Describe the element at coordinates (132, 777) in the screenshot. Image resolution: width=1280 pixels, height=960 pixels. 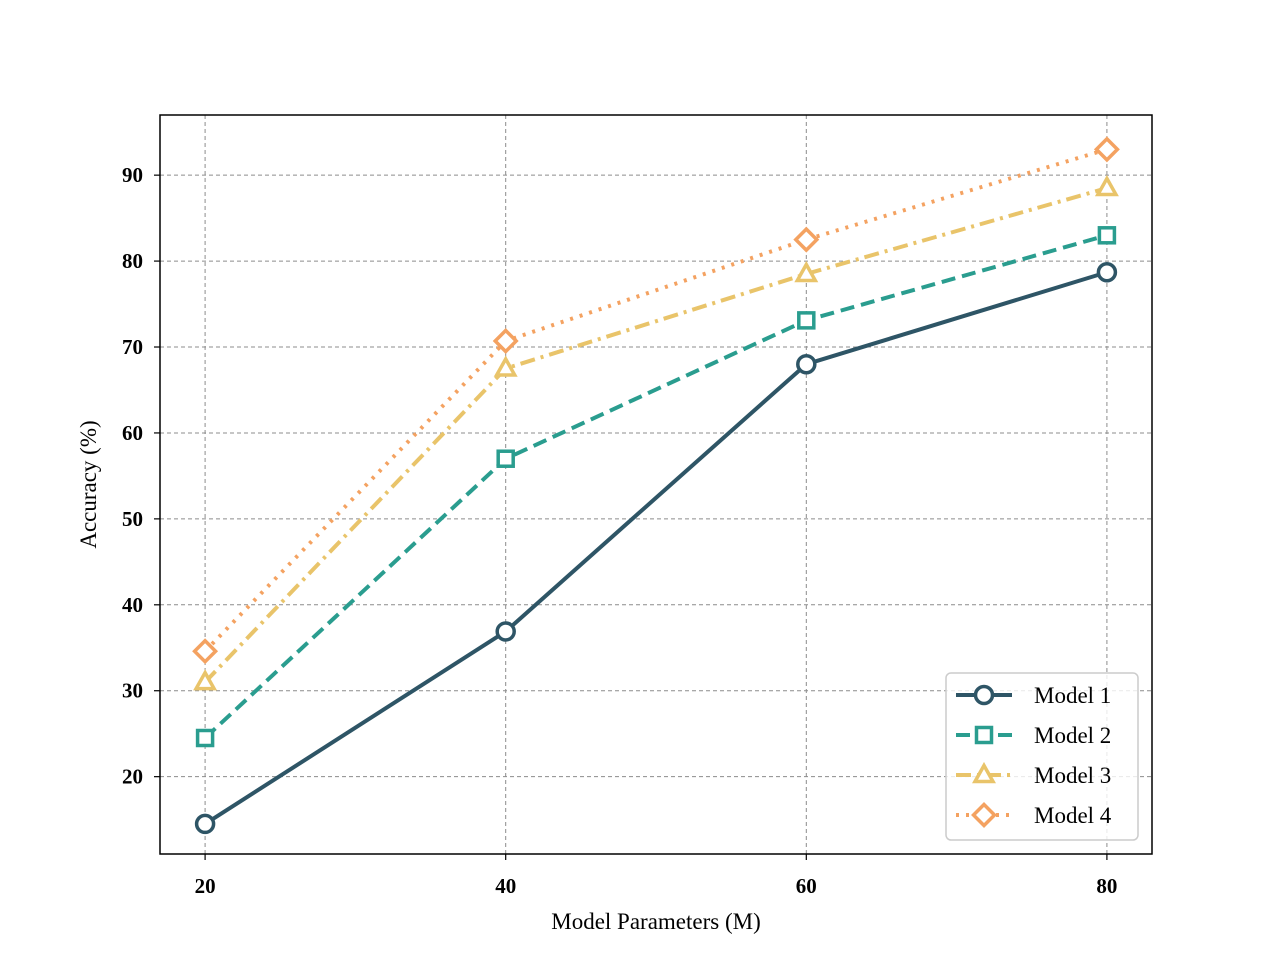
I see `y-tick-label: 20` at that location.